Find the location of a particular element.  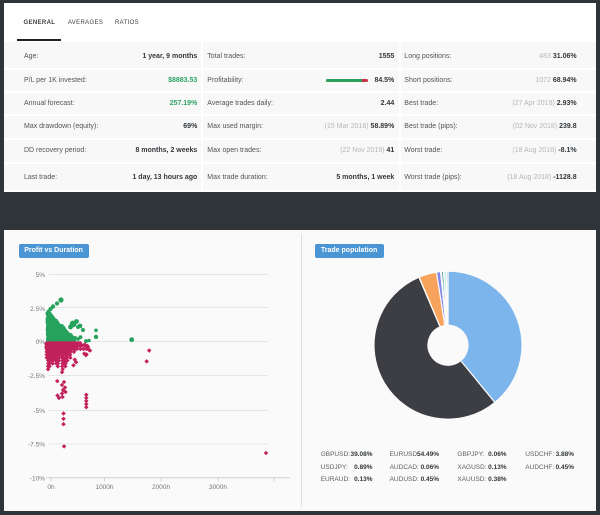

svg-text: -2.5% is located at coordinates (36, 376).